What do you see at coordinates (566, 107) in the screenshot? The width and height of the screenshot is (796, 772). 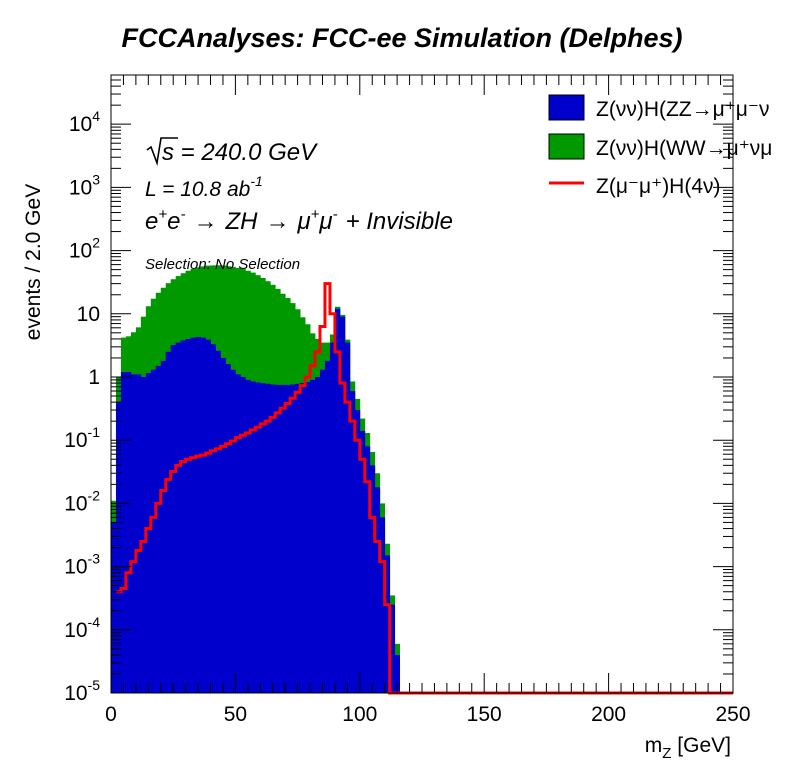 I see `legend-swatch-zz` at bounding box center [566, 107].